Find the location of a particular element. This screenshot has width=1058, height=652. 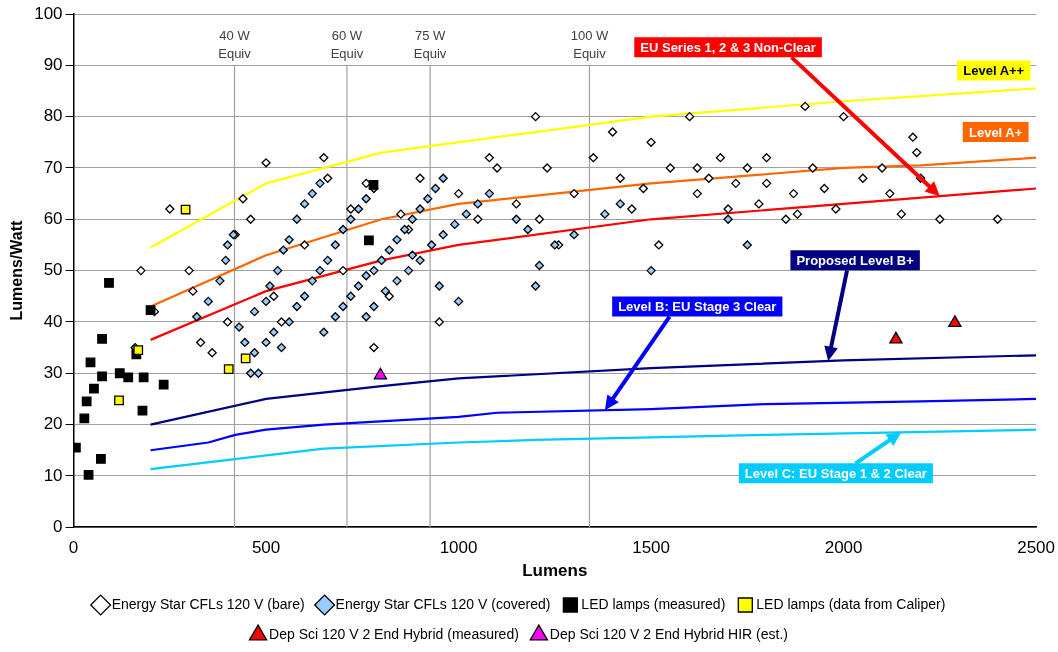

y-tick-label: 60 is located at coordinates (53, 218).